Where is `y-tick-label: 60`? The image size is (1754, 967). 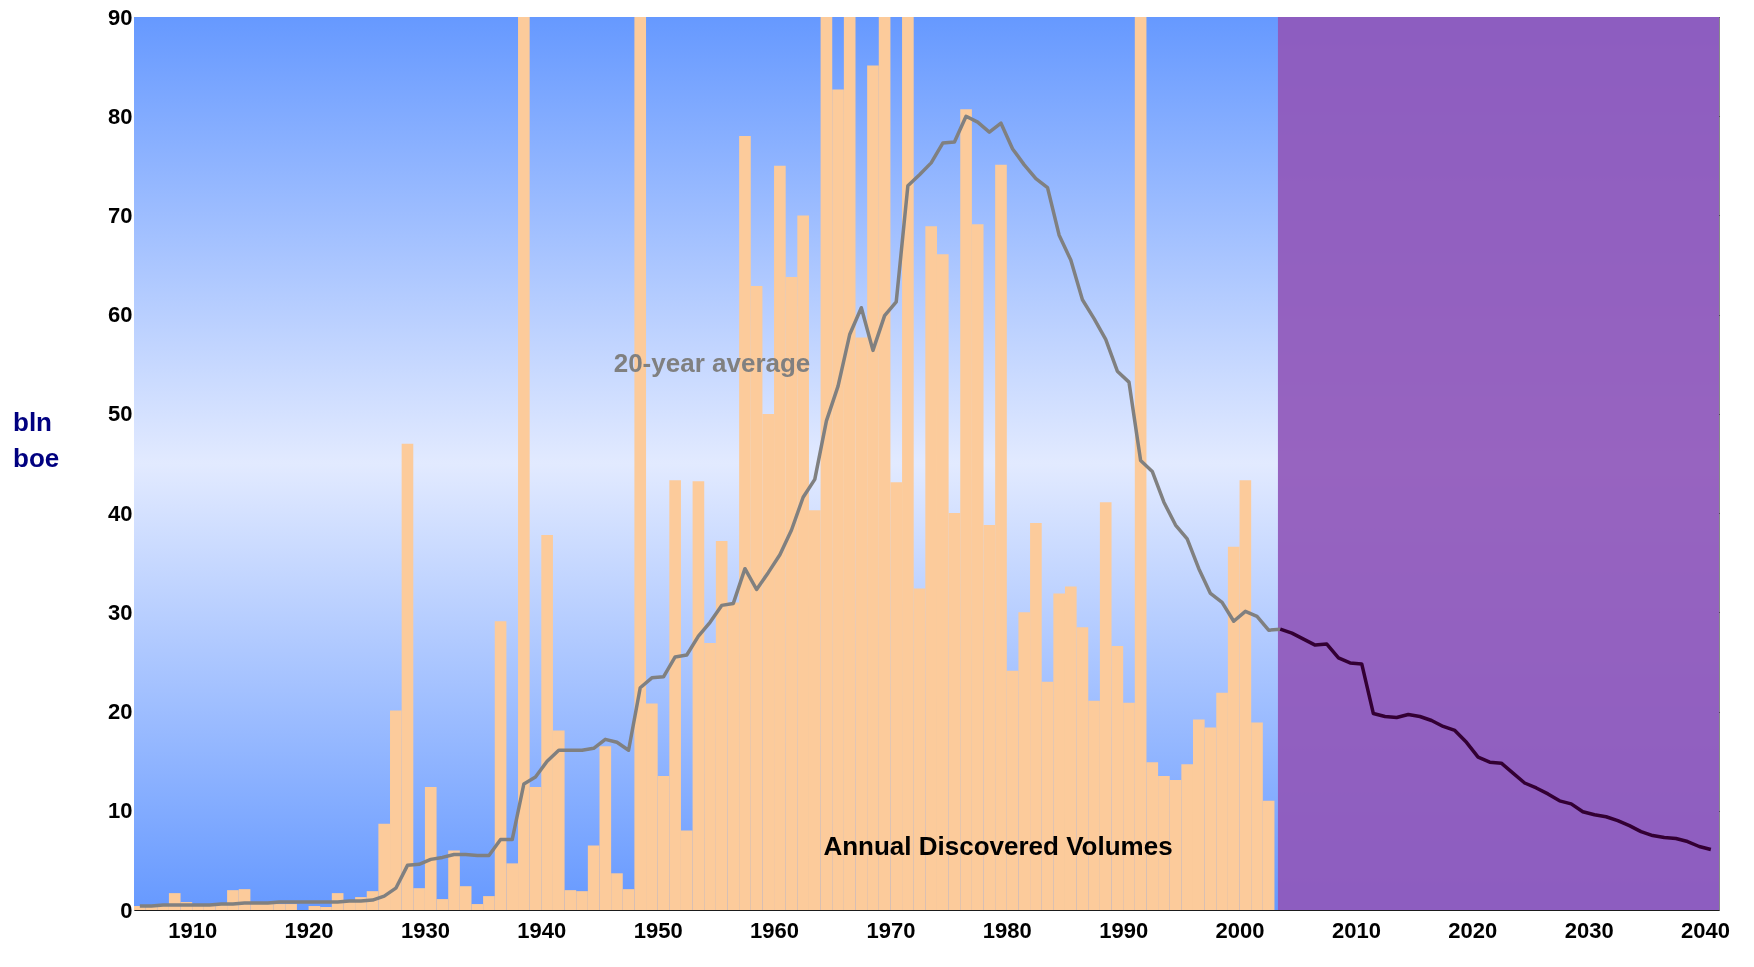
y-tick-label: 60 is located at coordinates (120, 315).